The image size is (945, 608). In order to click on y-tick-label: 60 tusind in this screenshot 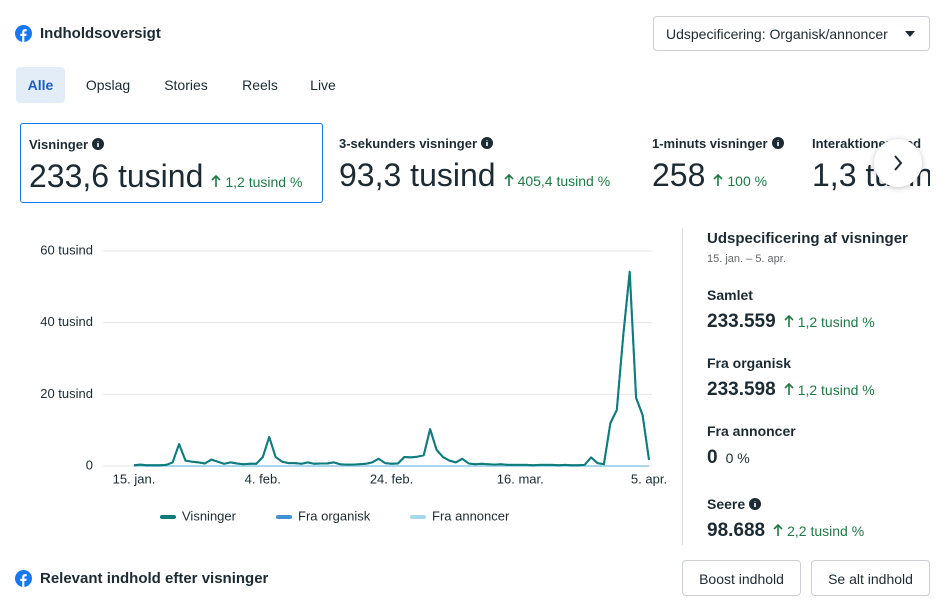, I will do `click(66, 249)`.